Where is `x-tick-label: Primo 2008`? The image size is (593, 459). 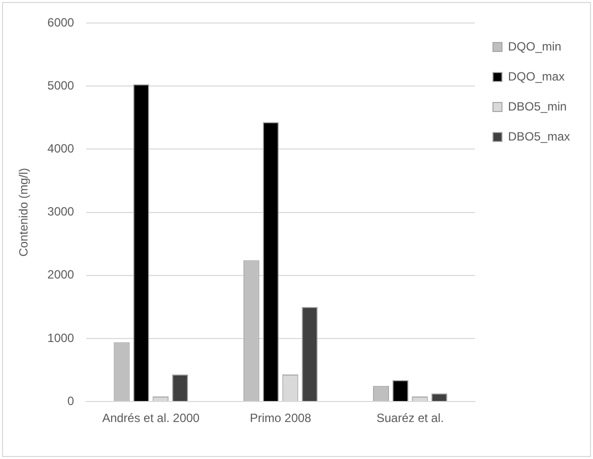 x-tick-label: Primo 2008 is located at coordinates (281, 418).